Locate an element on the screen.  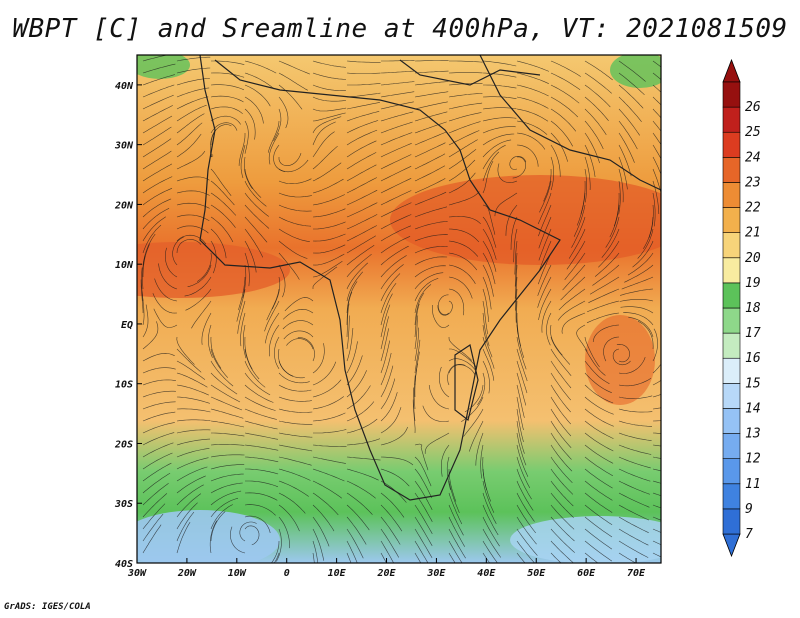
colorbar: 7 9 11 12 13 14 15 16 17 18 19 20 21 22 23 24 25 26 is located at coordinates (741, 308).